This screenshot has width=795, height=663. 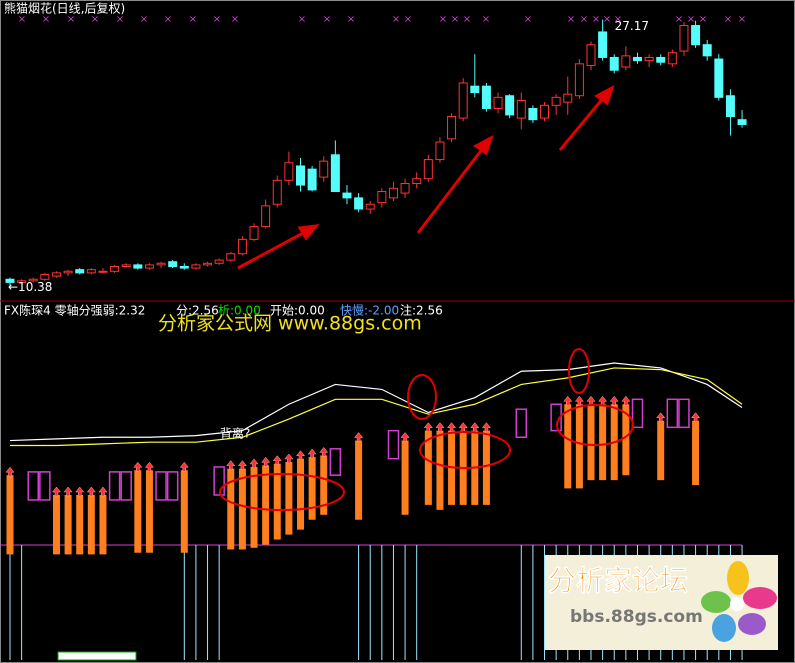 I want to click on high-label: 27.17, so click(x=632, y=26).